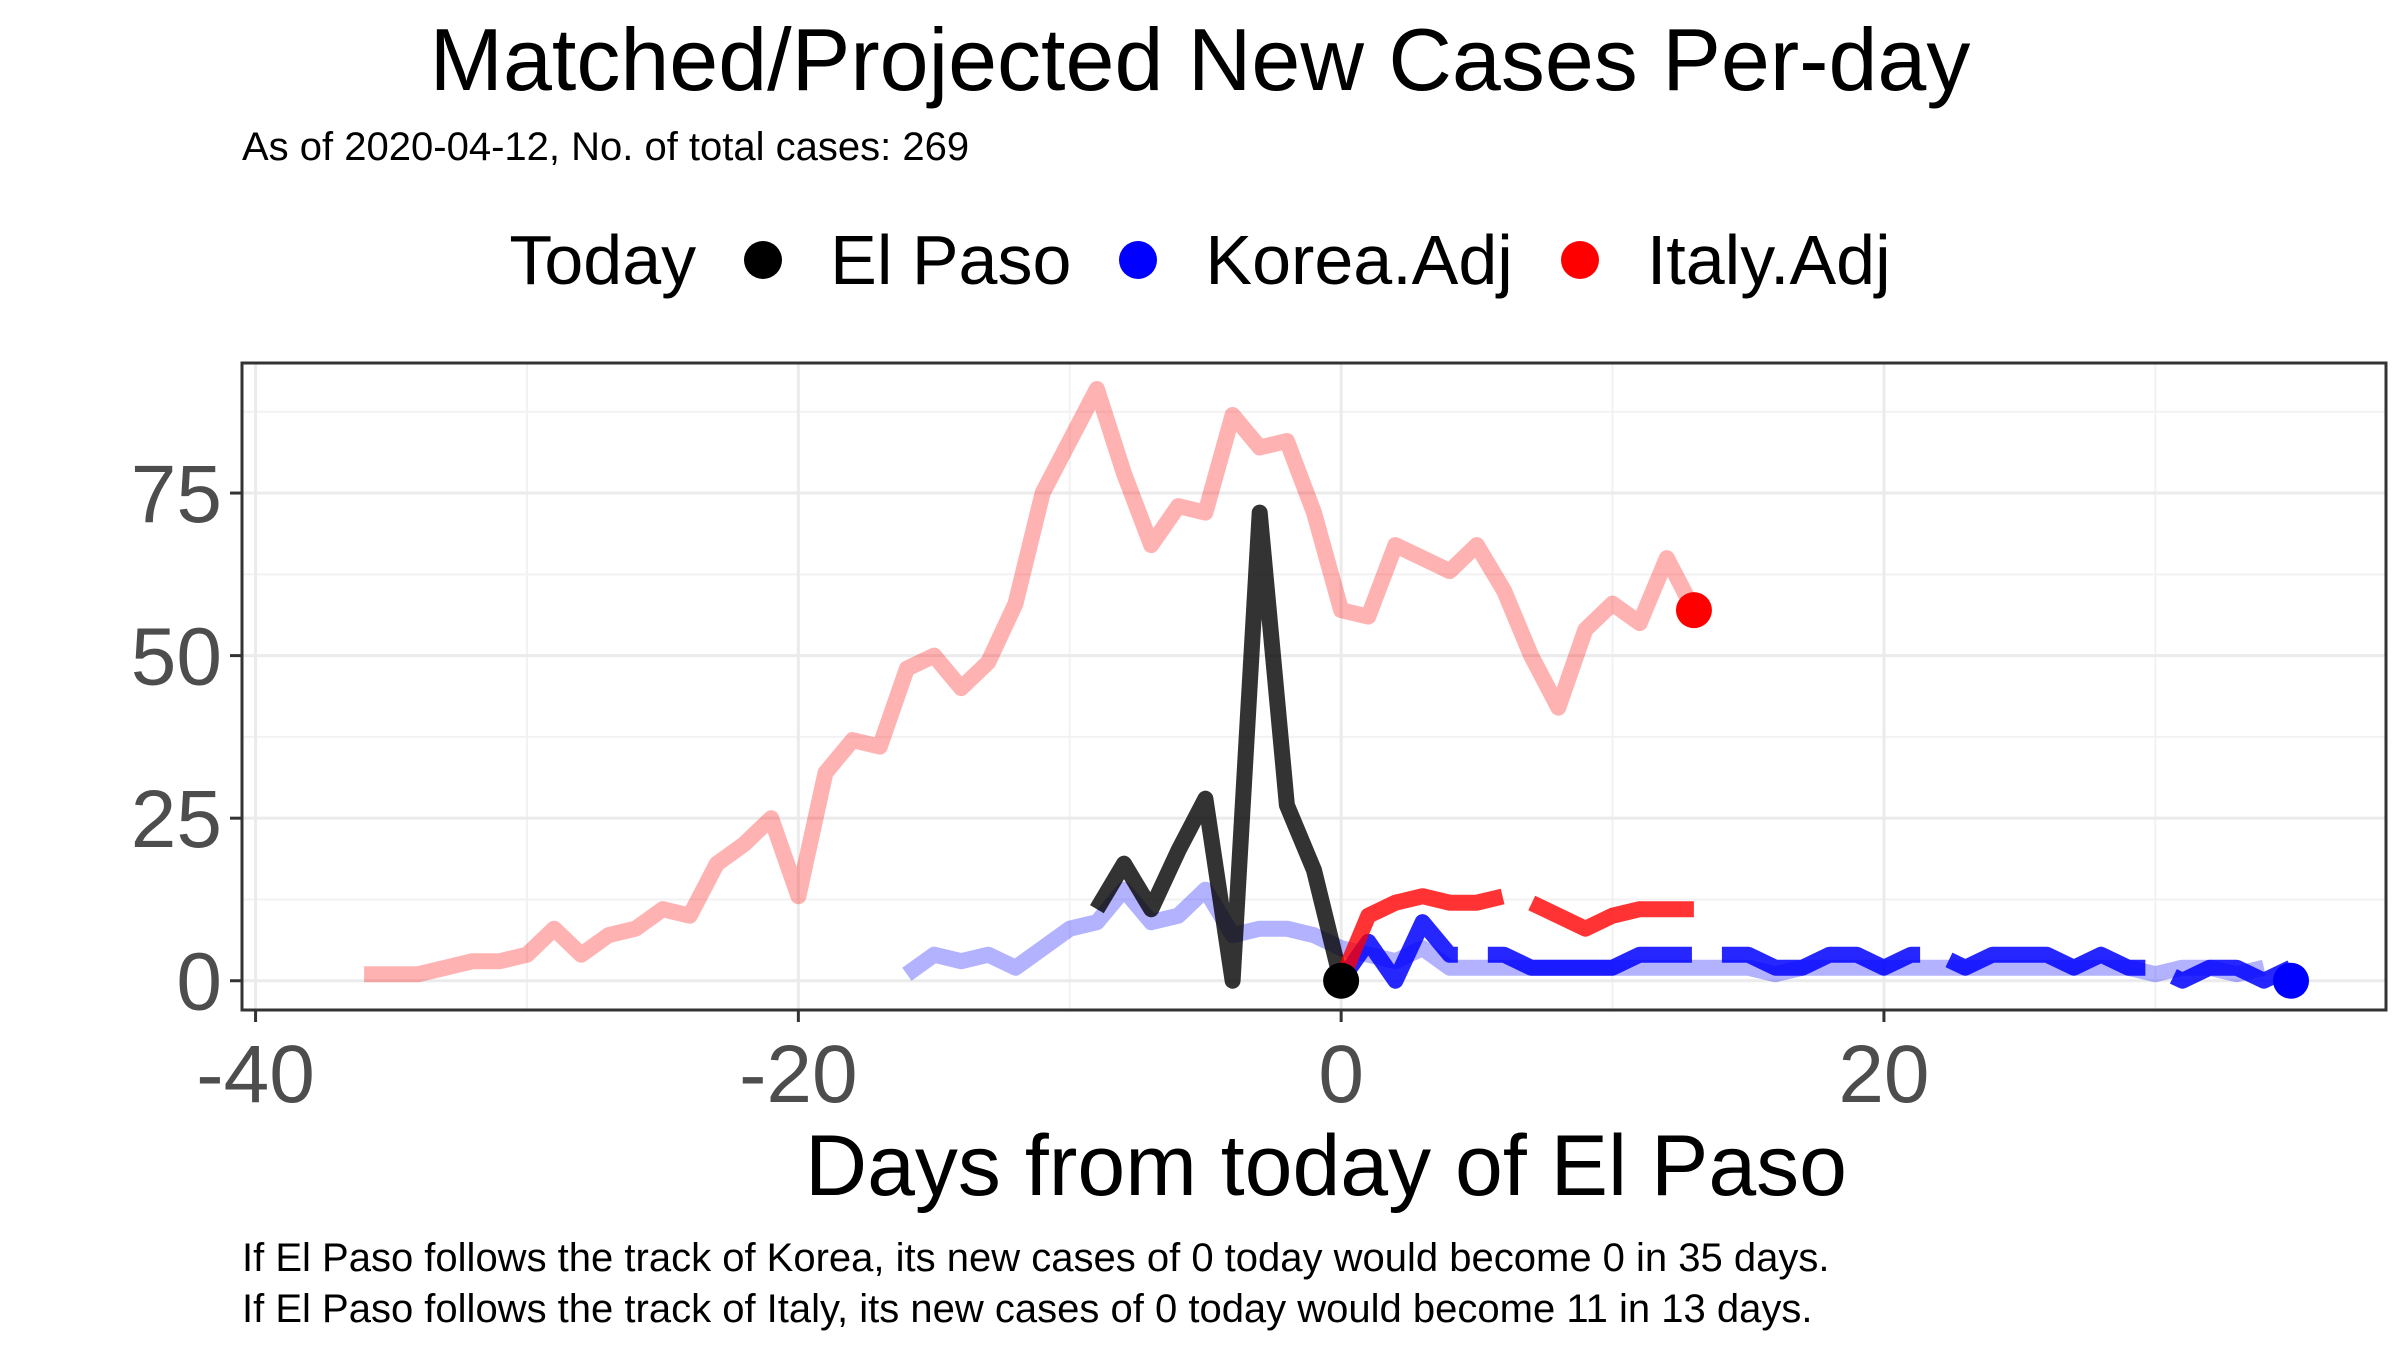 This screenshot has width=2400, height=1350. I want to click on legend-label-korea: Korea.Adj, so click(1359, 260).